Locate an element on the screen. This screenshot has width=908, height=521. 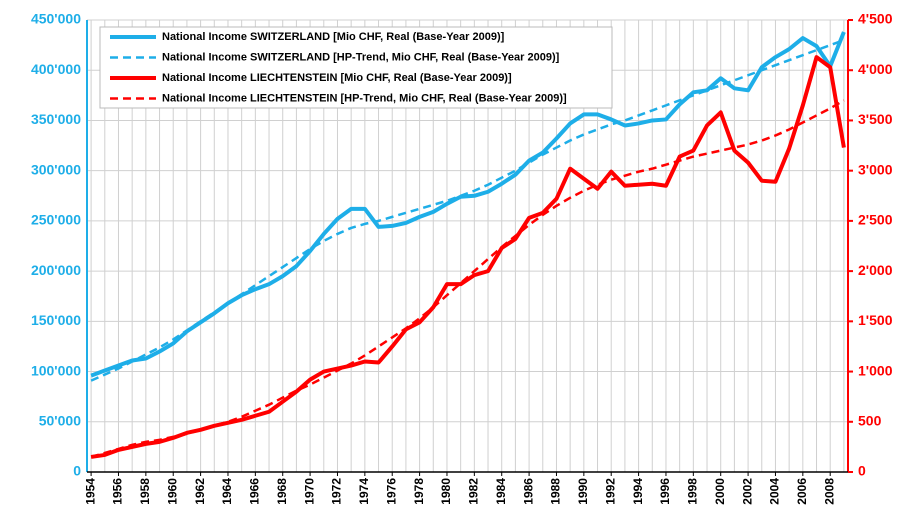
y2-tick-label: 1'500 is located at coordinates (875, 320).